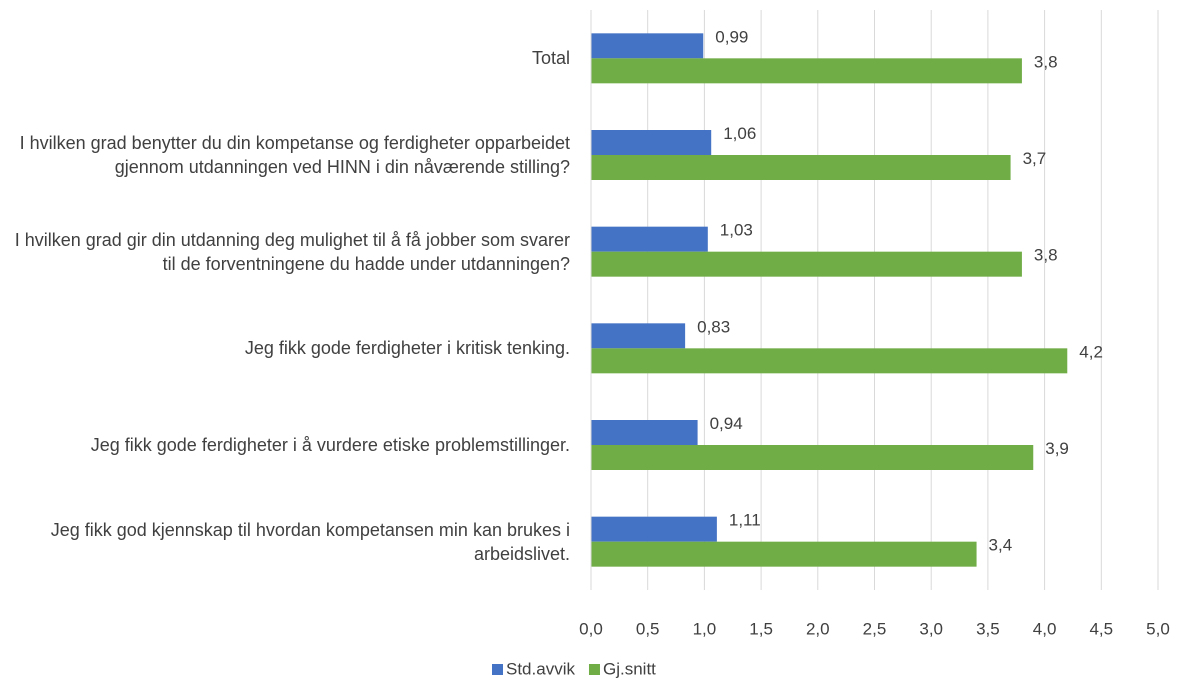  Describe the element at coordinates (875, 628) in the screenshot. I see `x-tick-label: 2,5` at that location.